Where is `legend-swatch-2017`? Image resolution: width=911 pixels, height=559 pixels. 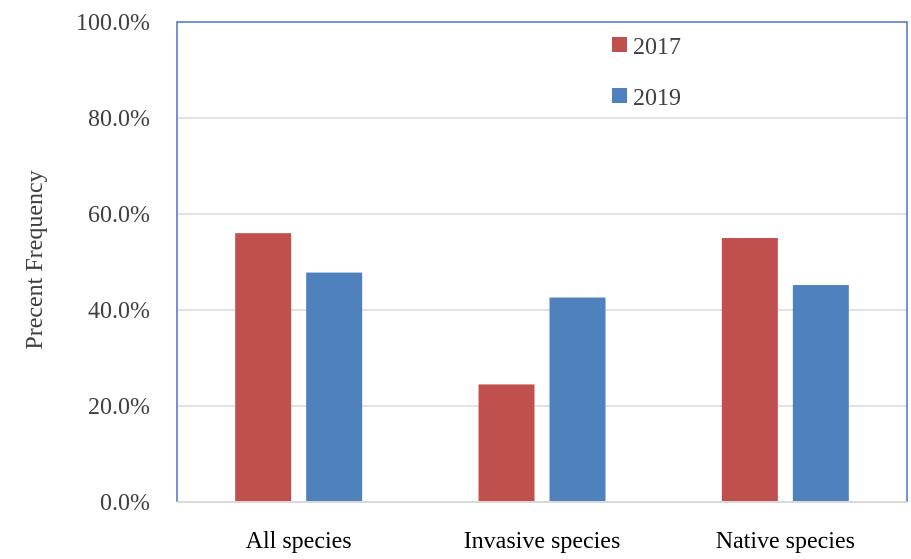 legend-swatch-2017 is located at coordinates (619, 44).